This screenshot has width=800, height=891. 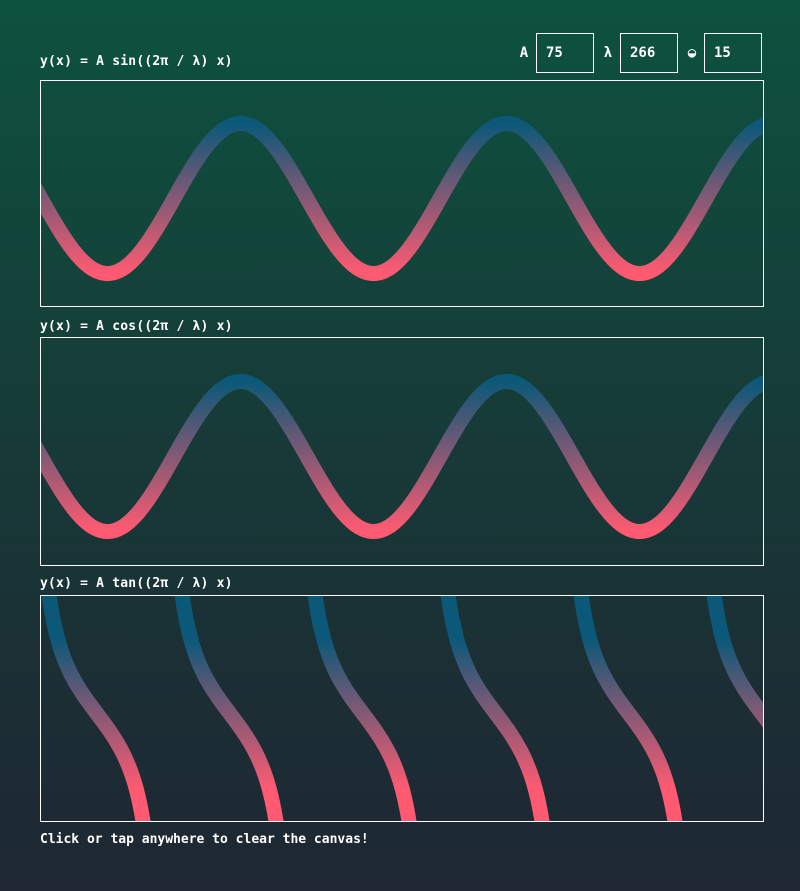 What do you see at coordinates (608, 53) in the screenshot?
I see `wavelength-label: λ` at bounding box center [608, 53].